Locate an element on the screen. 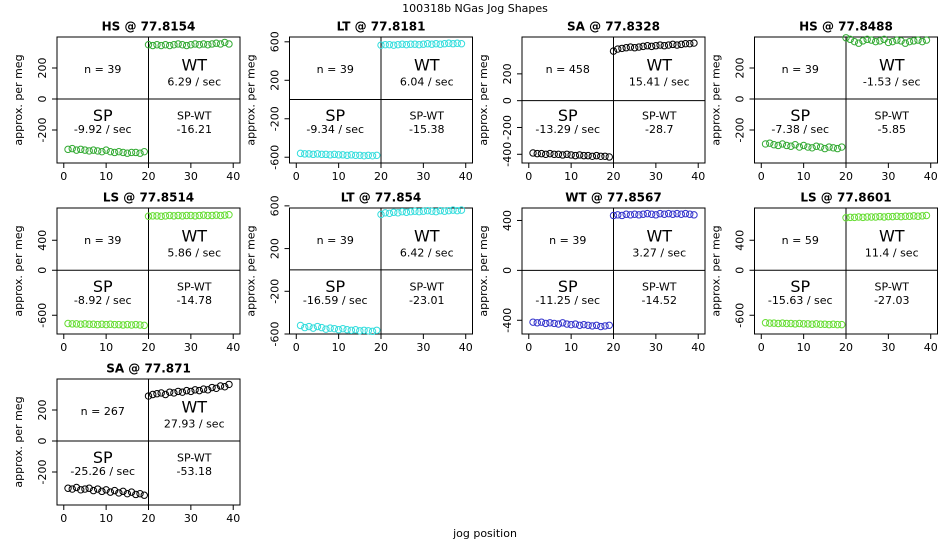 Image resolution: width=950 pixels, height=550 pixels. panel-title: LS @ 77.8601 is located at coordinates (845, 198).